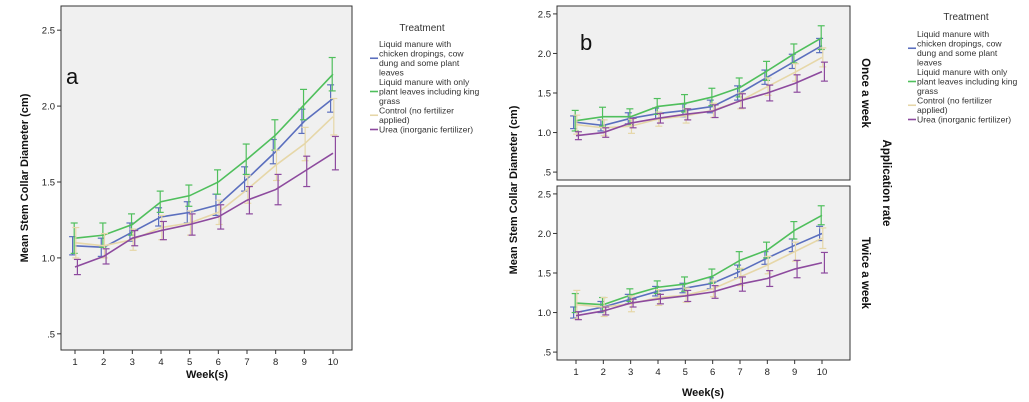 The height and width of the screenshot is (402, 1029). Describe the element at coordinates (421, 28) in the screenshot. I see `legend-a-title: Treatment` at that location.